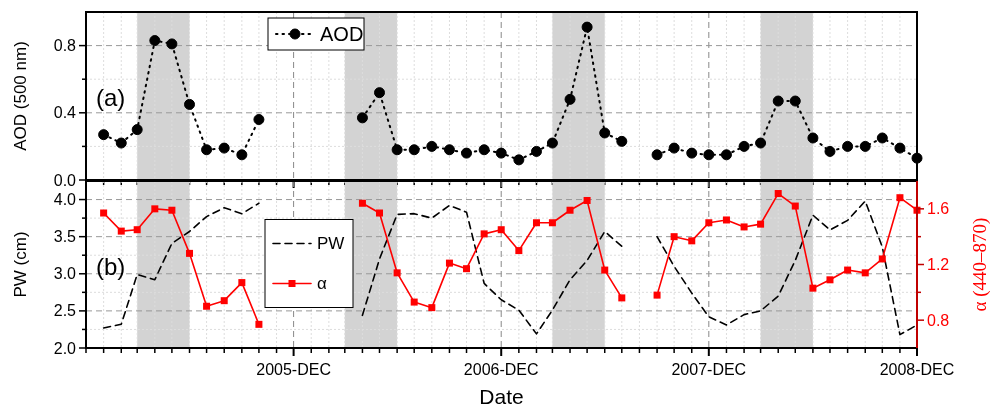  What do you see at coordinates (342, 34) in the screenshot?
I see `legend-label: AOD` at bounding box center [342, 34].